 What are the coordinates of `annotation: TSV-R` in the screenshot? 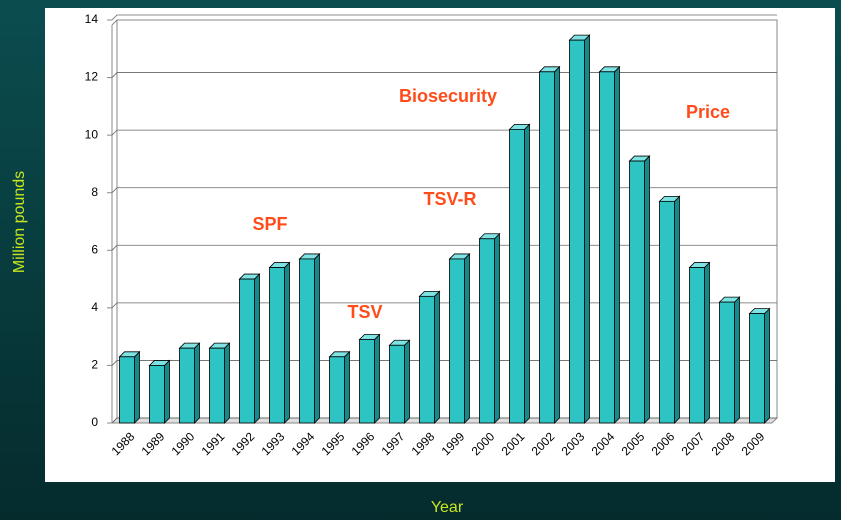 It's located at (449, 199).